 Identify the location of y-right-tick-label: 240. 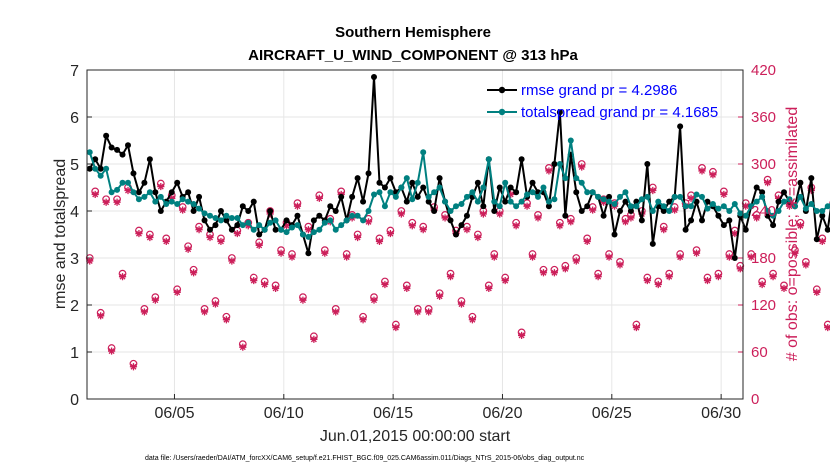
(763, 211).